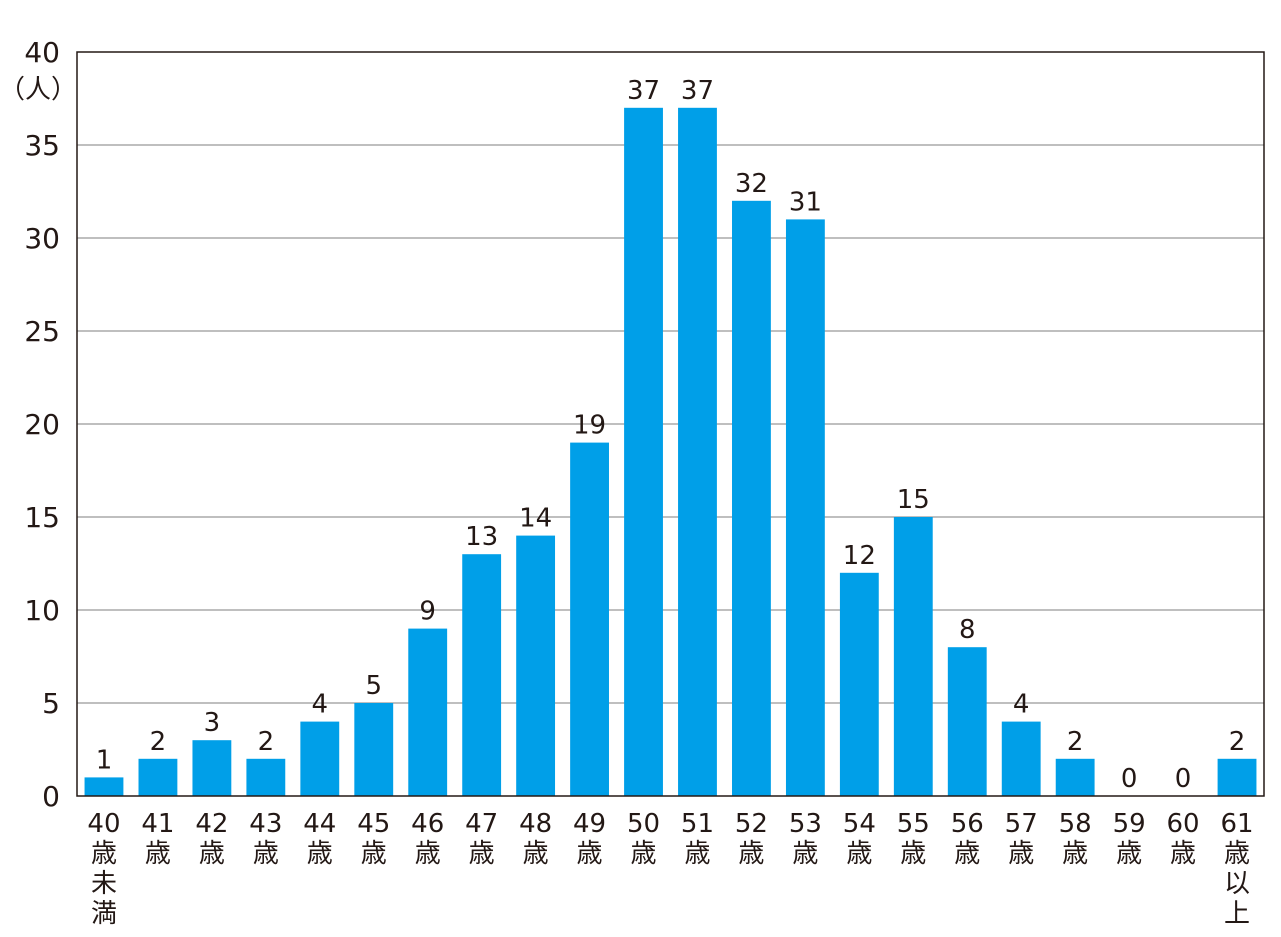 This screenshot has width=1281, height=937. What do you see at coordinates (1236, 869) in the screenshot?
I see `category-label: 61 歳以上` at bounding box center [1236, 869].